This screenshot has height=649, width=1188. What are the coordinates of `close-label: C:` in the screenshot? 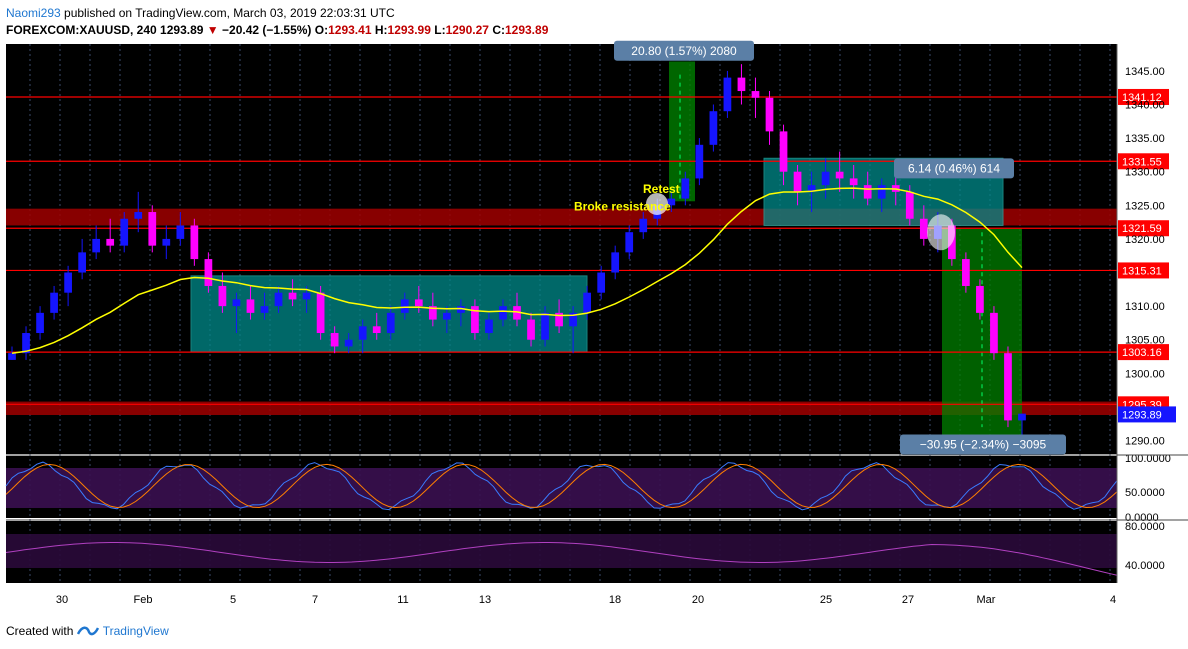 It's located at (498, 30).